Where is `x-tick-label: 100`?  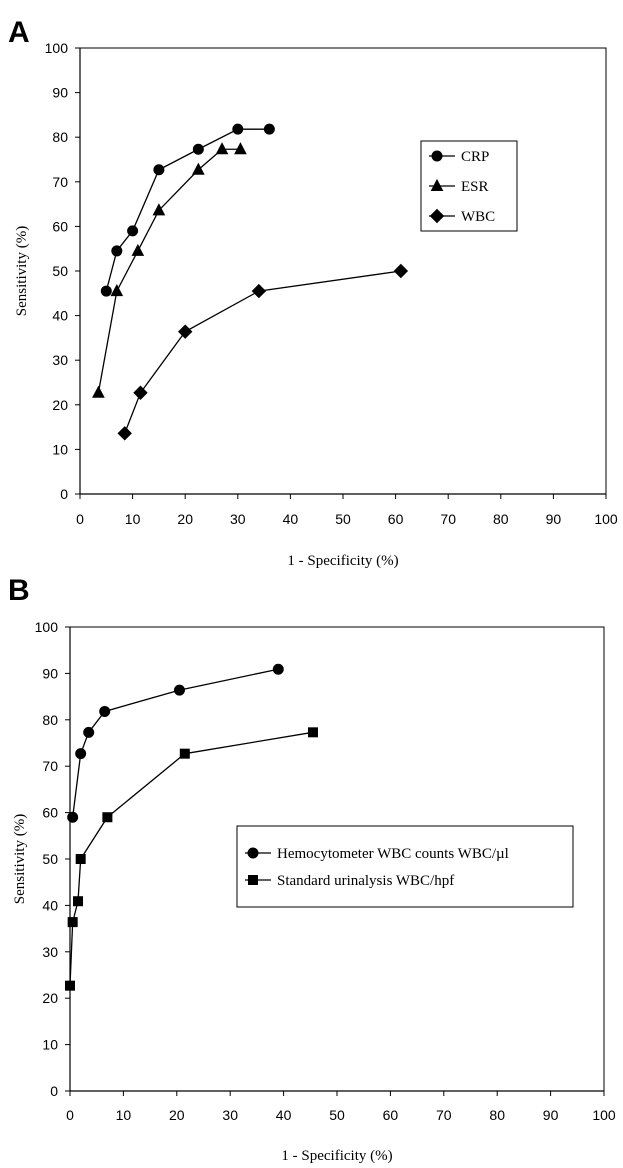 x-tick-label: 100 is located at coordinates (604, 1115).